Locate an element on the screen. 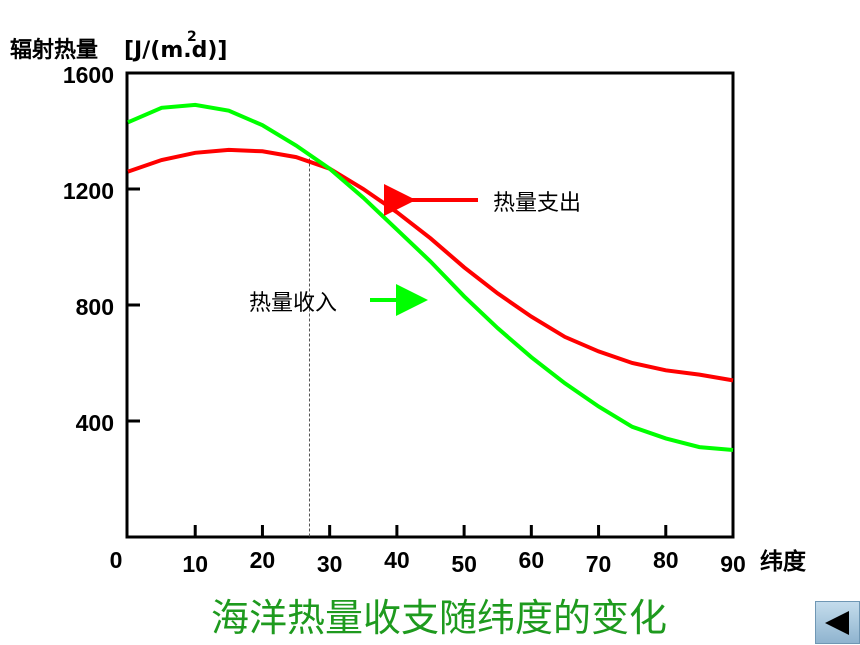 The height and width of the screenshot is (645, 860). x-axis-title: 纬度 is located at coordinates (783, 561).